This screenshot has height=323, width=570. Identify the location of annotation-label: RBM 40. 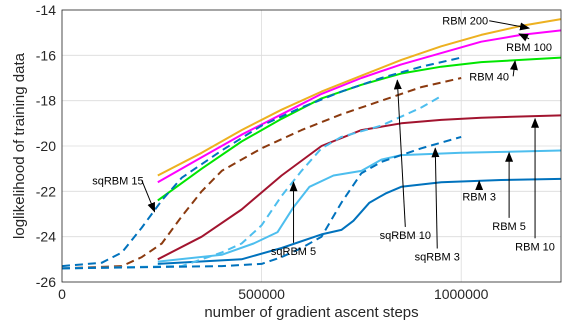
(489, 77).